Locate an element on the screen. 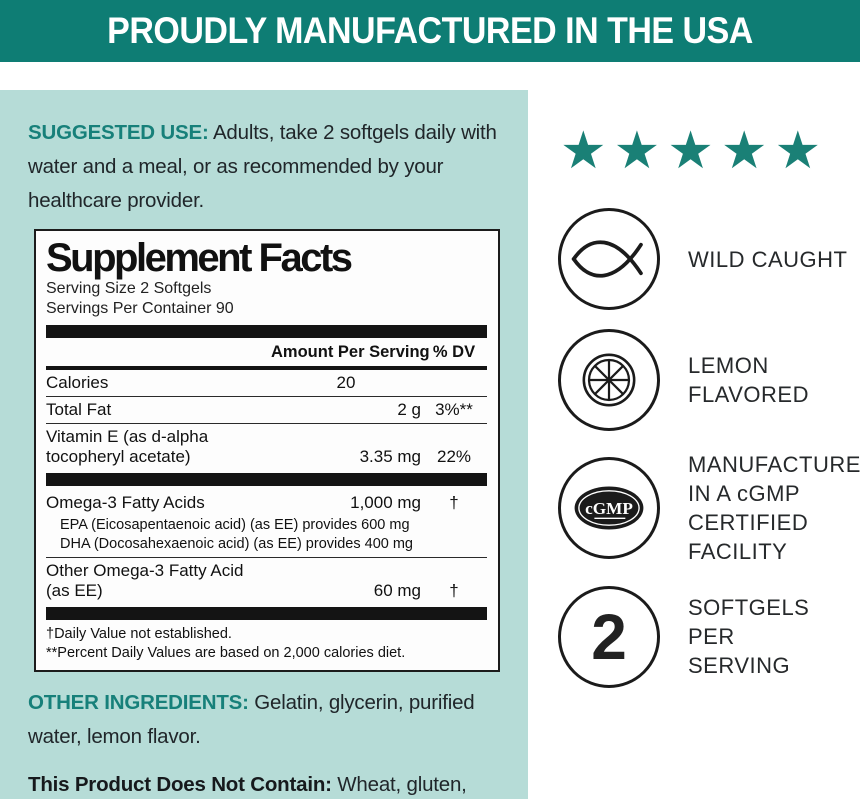 The width and height of the screenshot is (860, 799). row-amount: 2 g is located at coordinates (409, 410).